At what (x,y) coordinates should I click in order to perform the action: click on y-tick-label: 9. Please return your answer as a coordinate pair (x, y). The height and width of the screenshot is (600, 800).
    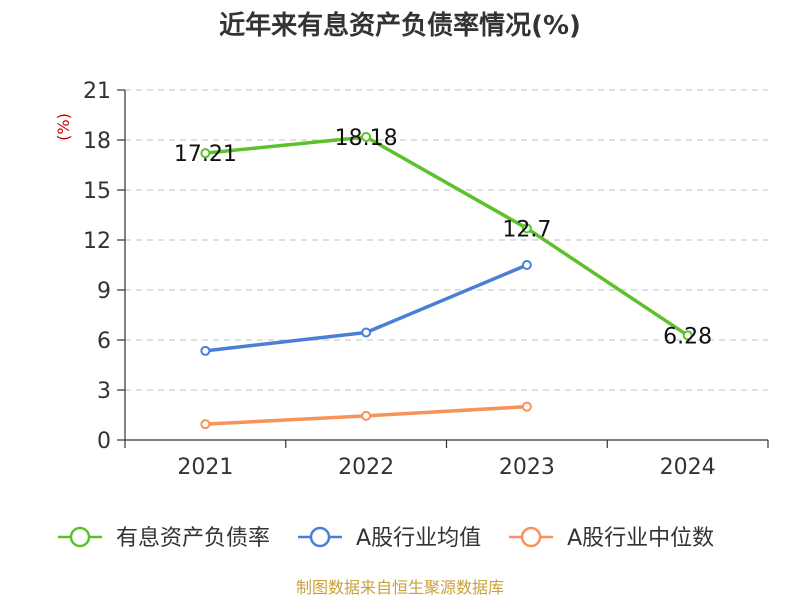
    Looking at the image, I should click on (104, 291).